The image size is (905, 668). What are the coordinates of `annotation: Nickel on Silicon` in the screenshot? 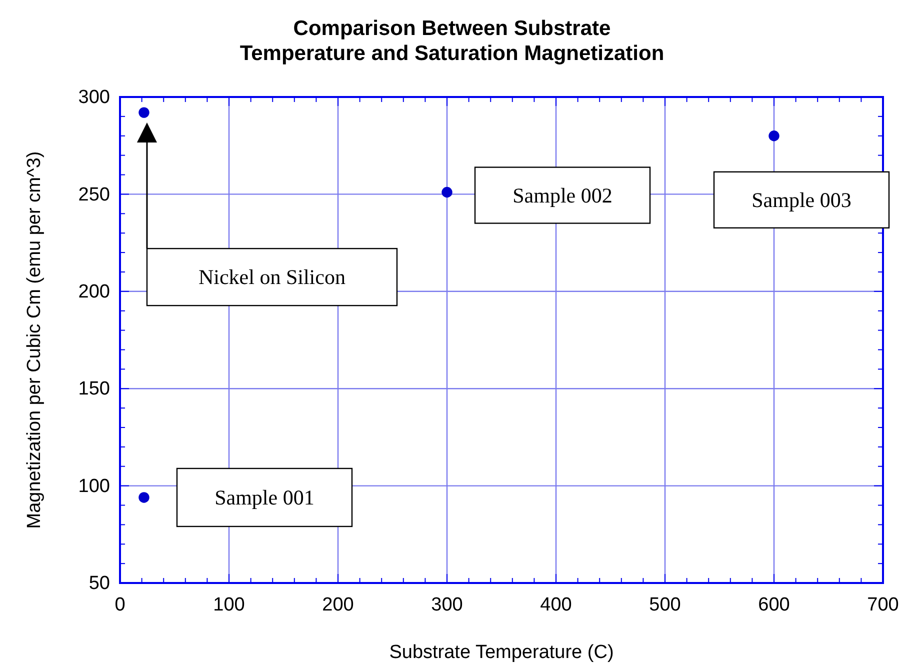 It's located at (272, 277).